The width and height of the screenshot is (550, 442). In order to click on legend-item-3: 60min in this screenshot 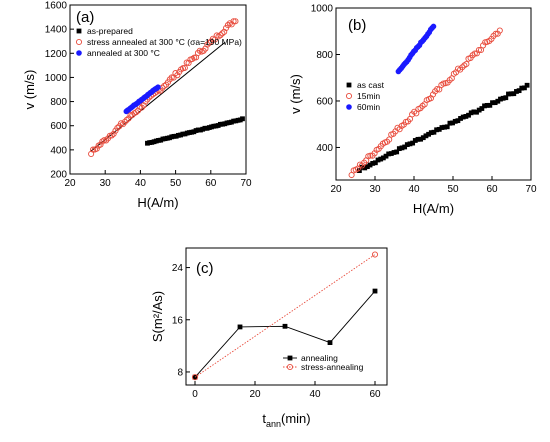, I will do `click(363, 107)`.